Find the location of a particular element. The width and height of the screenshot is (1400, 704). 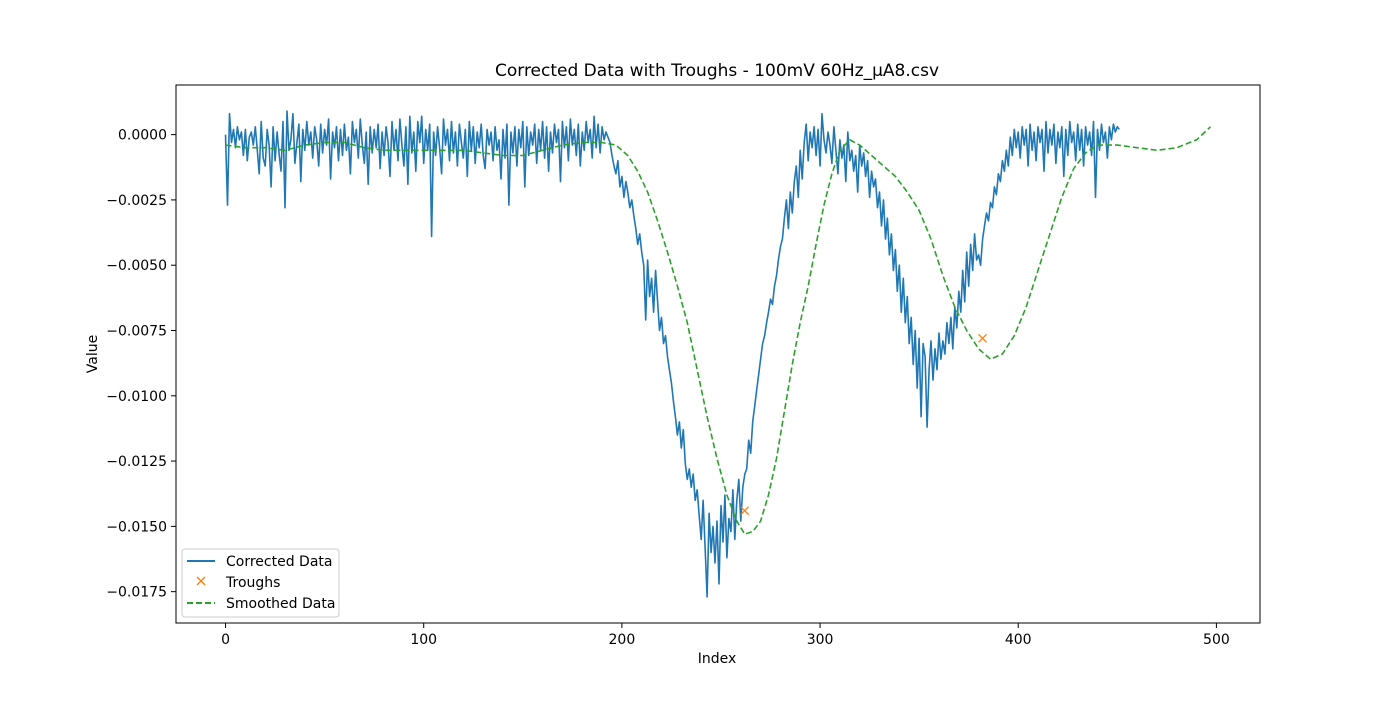

legend-label-troughs: Troughs is located at coordinates (252, 583).